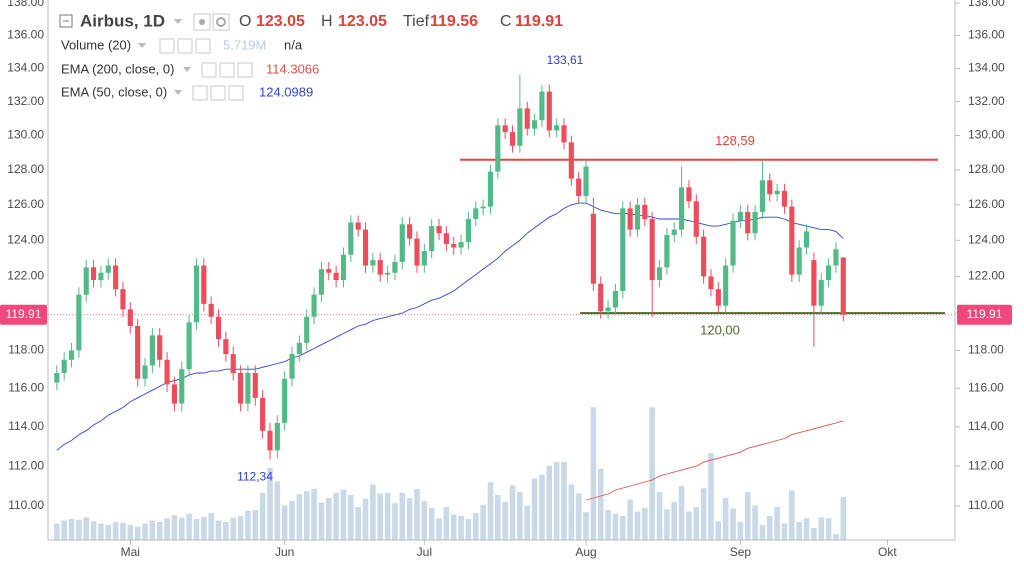 This screenshot has height=564, width=1024. I want to click on y-tick-label: 112.00, so click(986, 465).